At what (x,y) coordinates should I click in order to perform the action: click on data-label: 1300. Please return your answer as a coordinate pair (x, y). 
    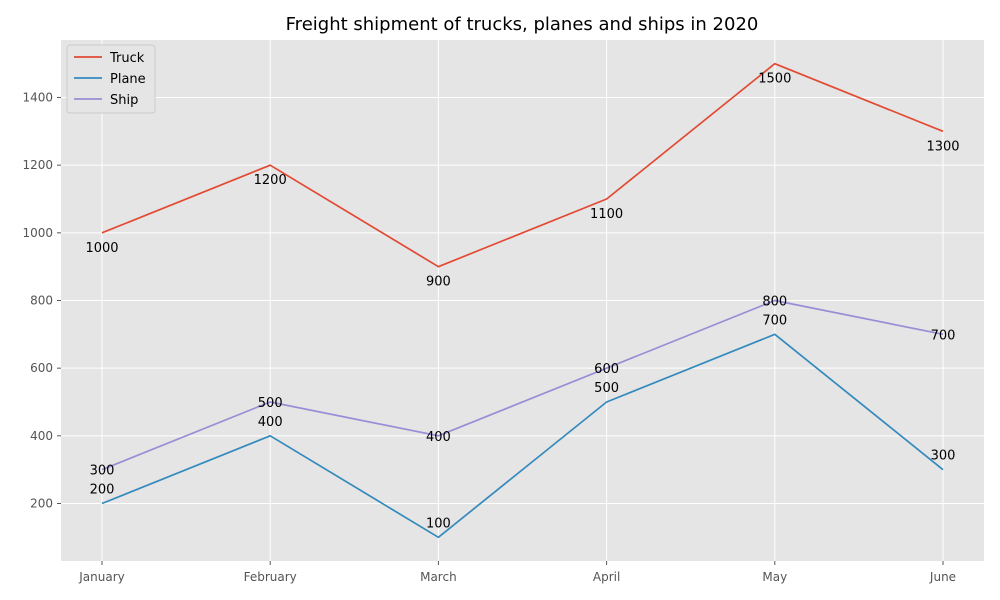
    Looking at the image, I should click on (942, 146).